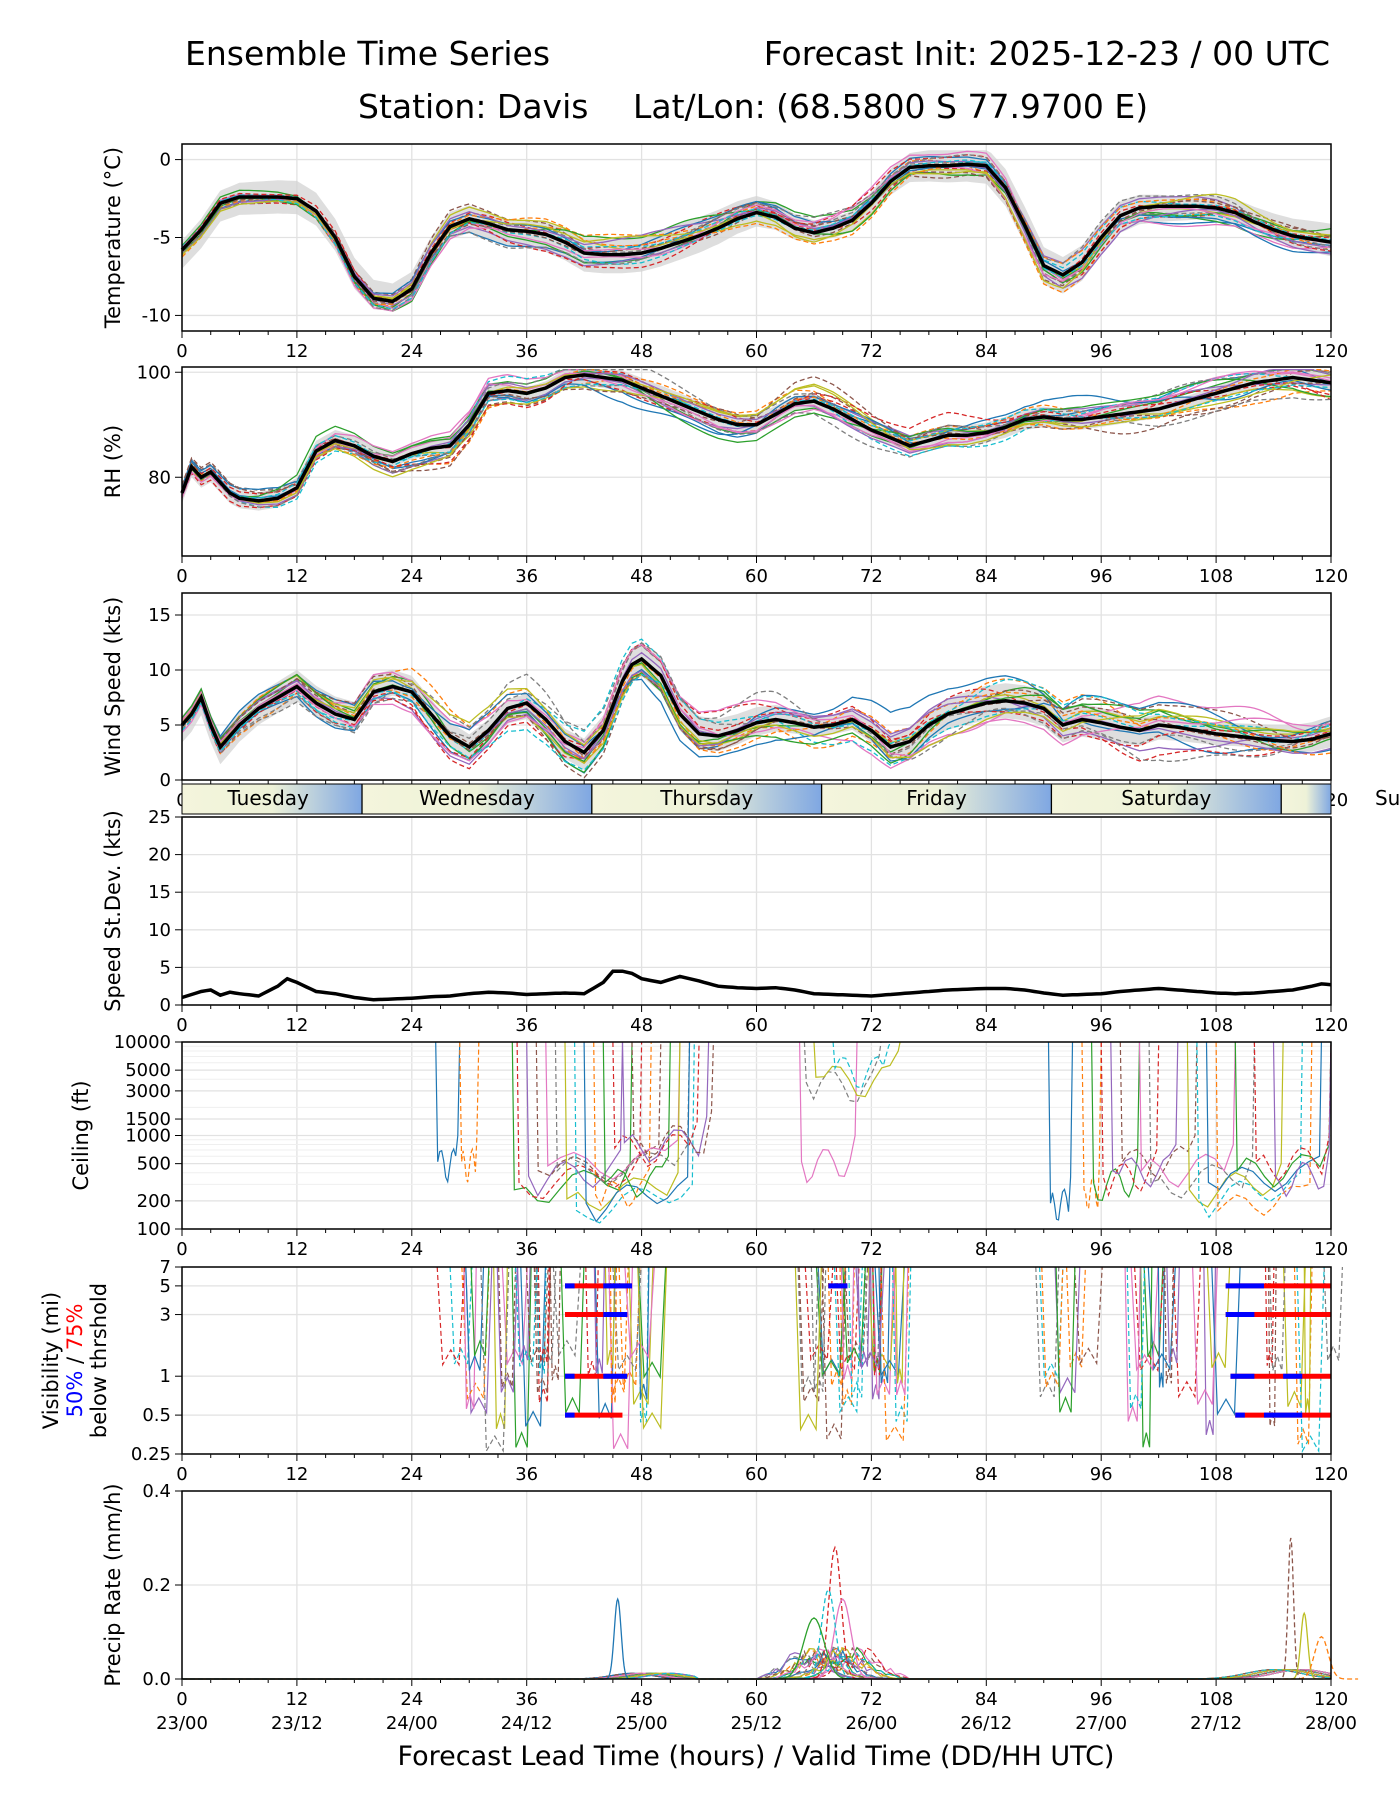 This screenshot has width=1400, height=1800. Describe the element at coordinates (148, 1091) in the screenshot. I see `y-tick-label: 3000` at that location.